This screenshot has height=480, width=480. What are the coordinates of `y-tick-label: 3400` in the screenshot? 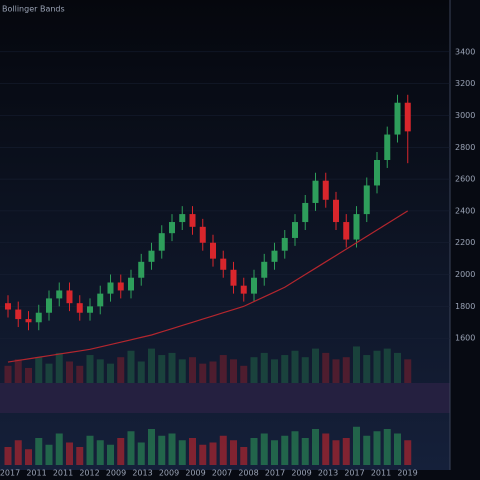 It's located at (465, 51).